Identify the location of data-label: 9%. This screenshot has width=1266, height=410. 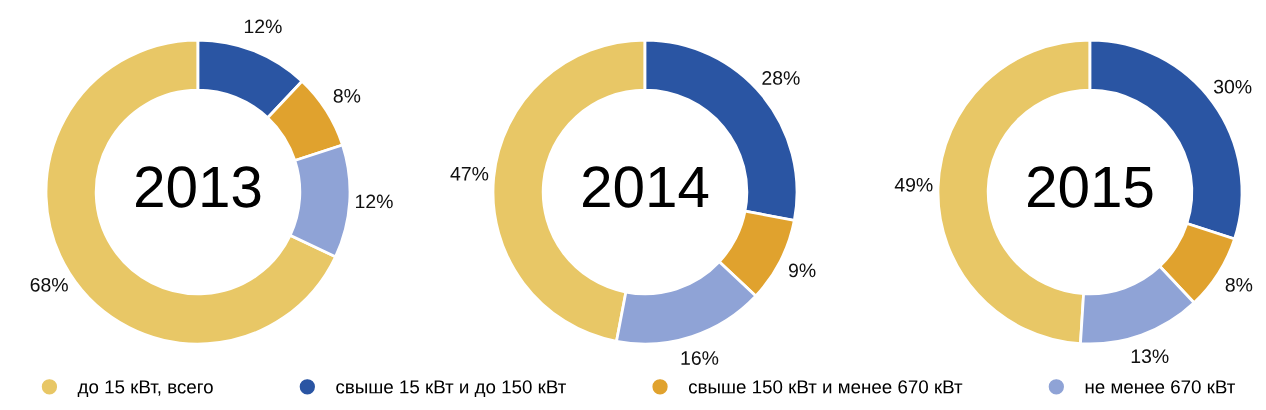
(802, 270).